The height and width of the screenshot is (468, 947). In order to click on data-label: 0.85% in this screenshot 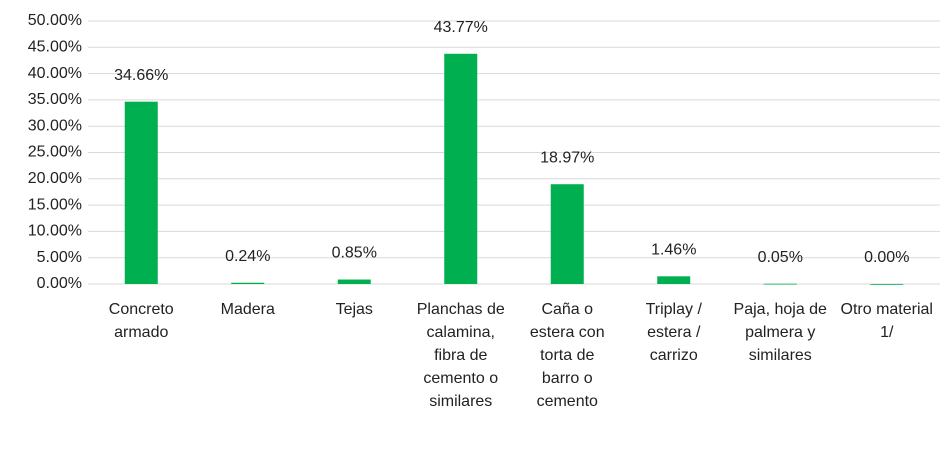, I will do `click(354, 253)`.